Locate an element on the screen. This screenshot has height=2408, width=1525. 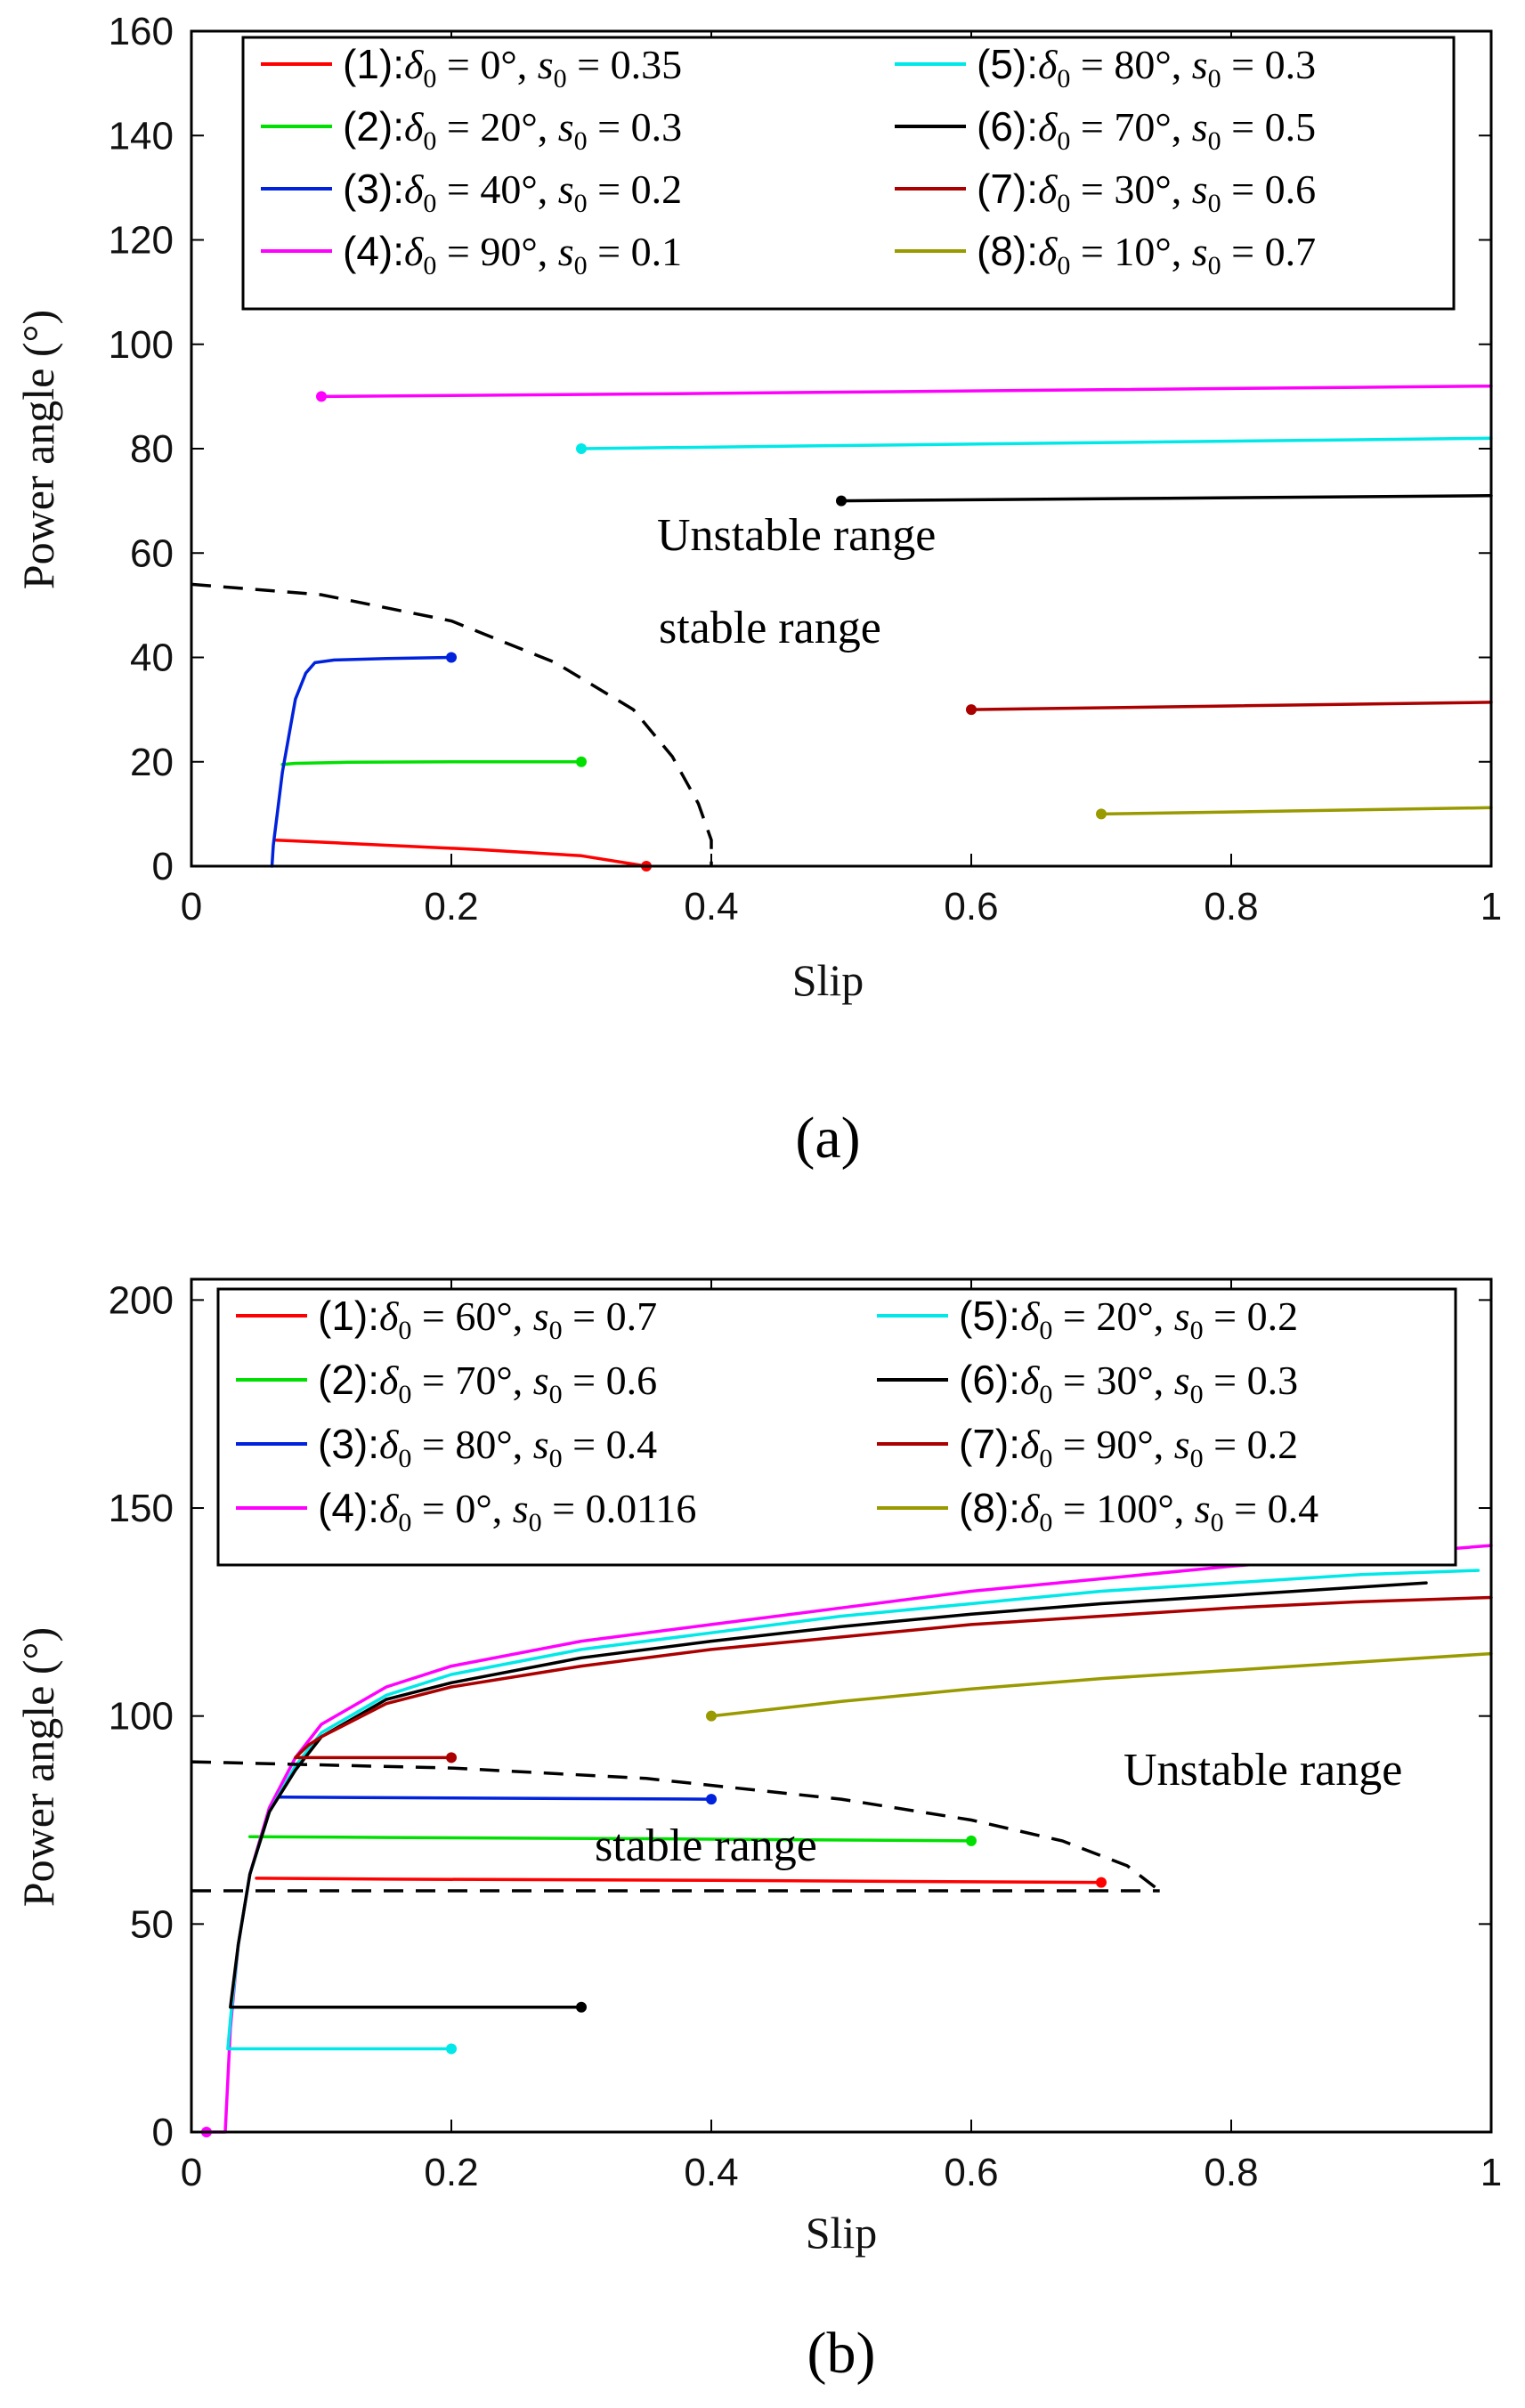
panel-a-ylabel: Power angle (°) is located at coordinates (38, 449).